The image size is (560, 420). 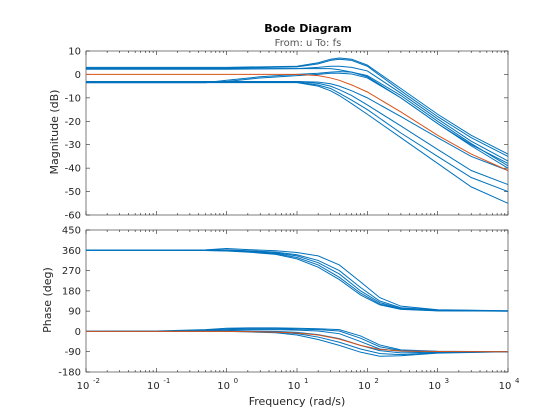 I want to click on magnitude-y-tick-label: -30, so click(x=73, y=145).